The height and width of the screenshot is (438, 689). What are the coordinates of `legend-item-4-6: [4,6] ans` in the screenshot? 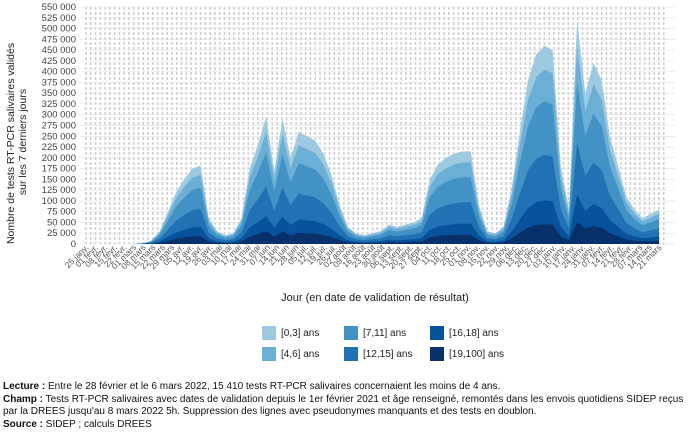 It's located at (290, 354).